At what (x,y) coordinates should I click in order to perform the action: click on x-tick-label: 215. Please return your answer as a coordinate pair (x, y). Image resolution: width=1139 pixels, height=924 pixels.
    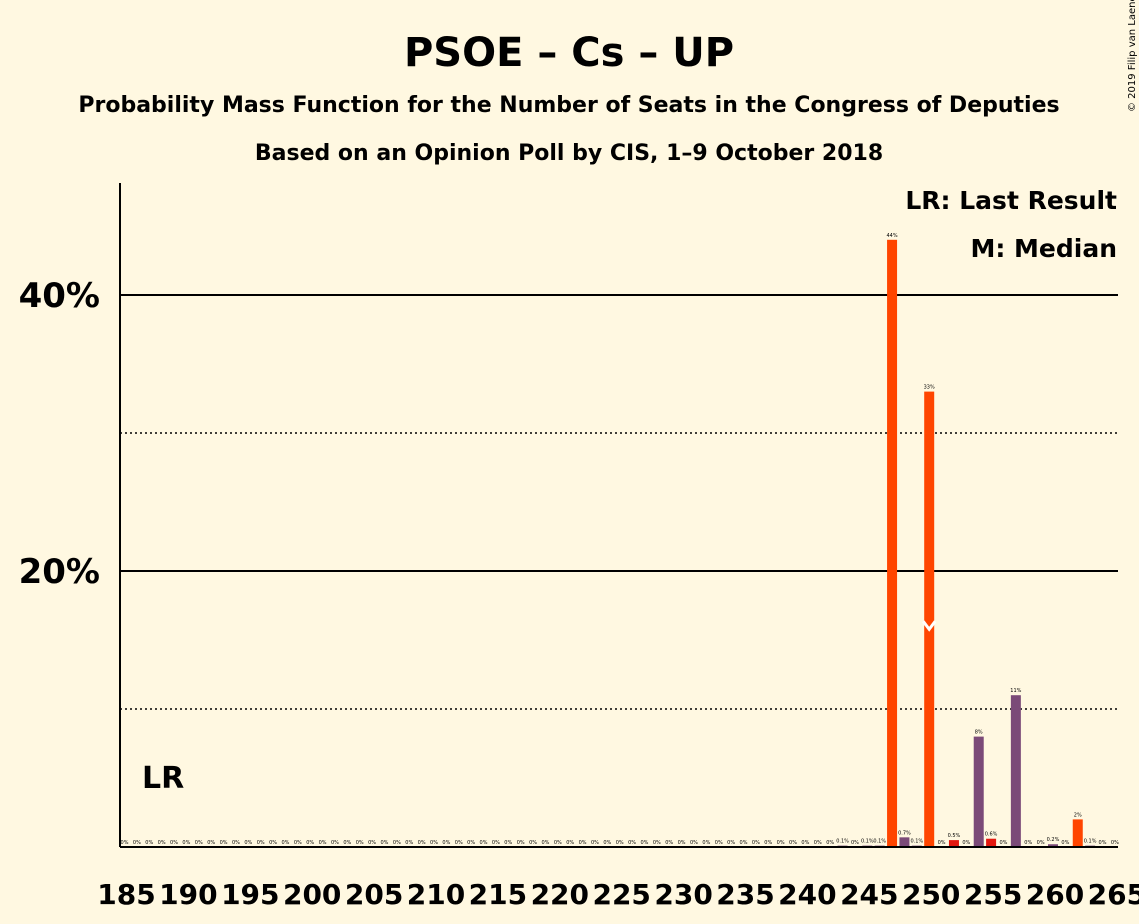
    Looking at the image, I should click on (498, 894).